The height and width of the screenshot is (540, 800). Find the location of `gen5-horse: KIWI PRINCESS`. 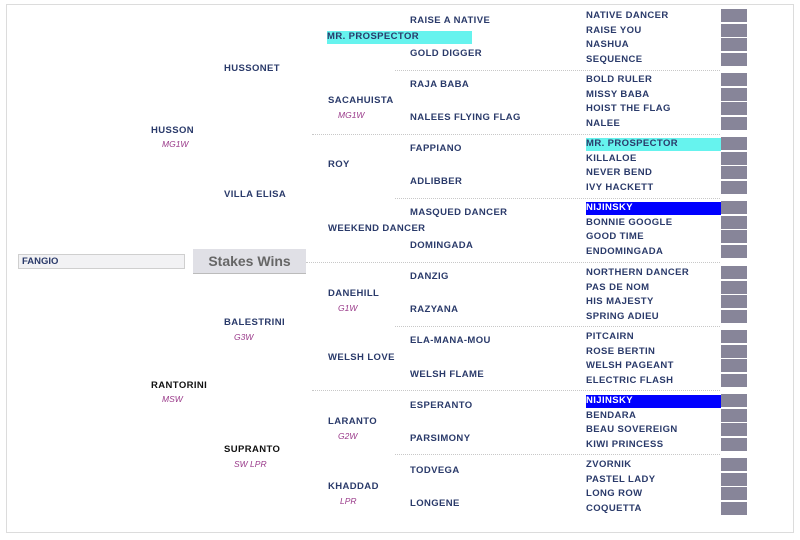

gen5-horse: KIWI PRINCESS is located at coordinates (625, 444).